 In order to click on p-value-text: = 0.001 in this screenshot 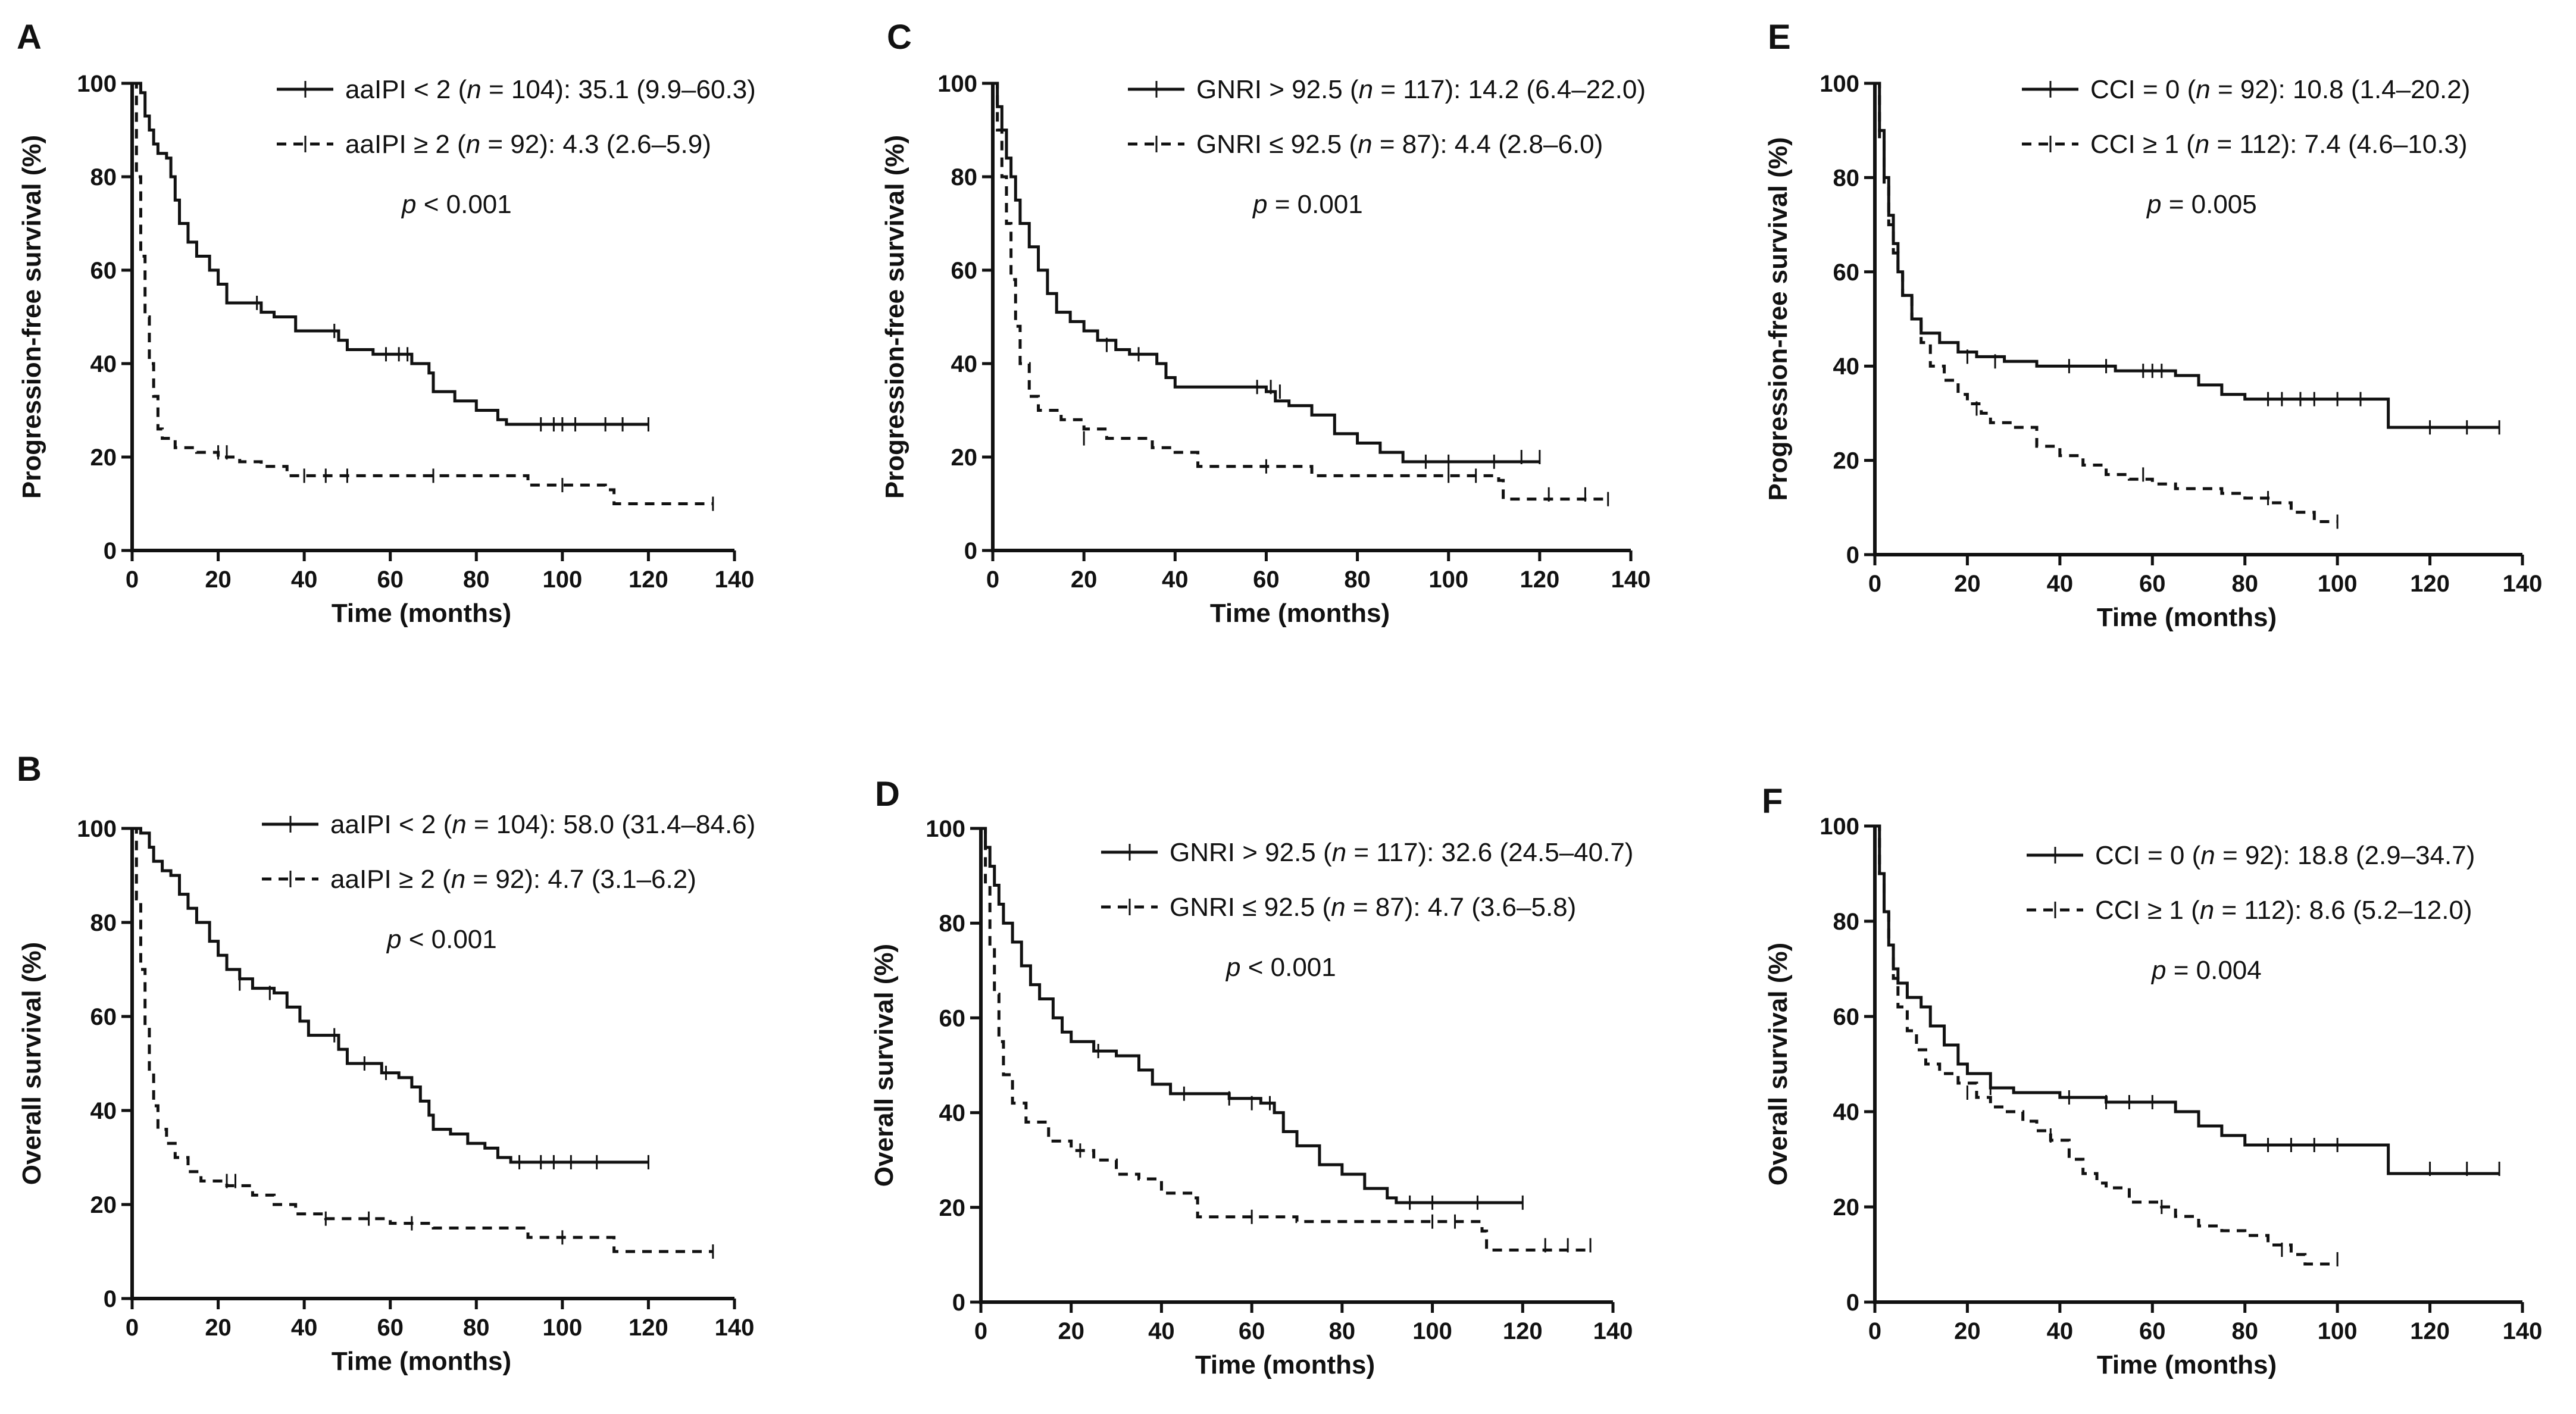, I will do `click(1314, 204)`.